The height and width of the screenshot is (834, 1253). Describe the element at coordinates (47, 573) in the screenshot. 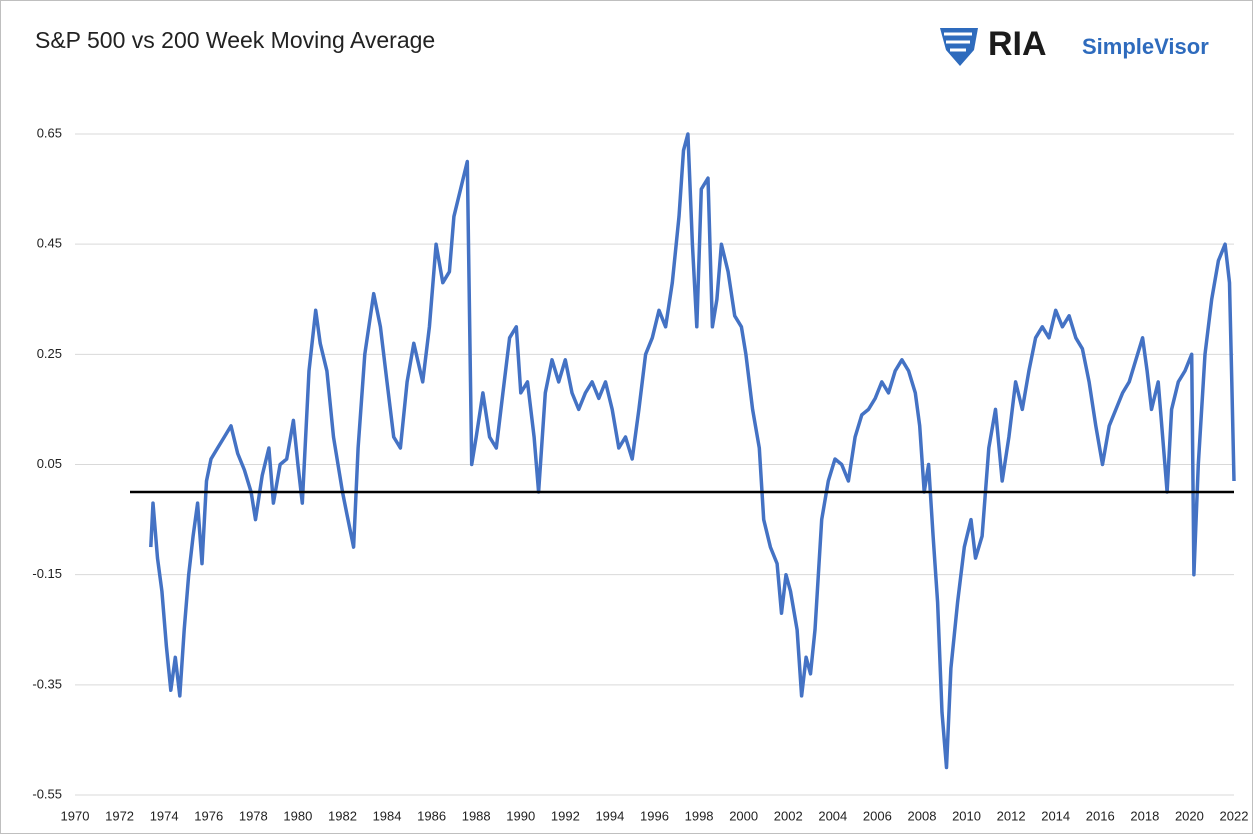

I see `y-tick-label: -0.15` at that location.